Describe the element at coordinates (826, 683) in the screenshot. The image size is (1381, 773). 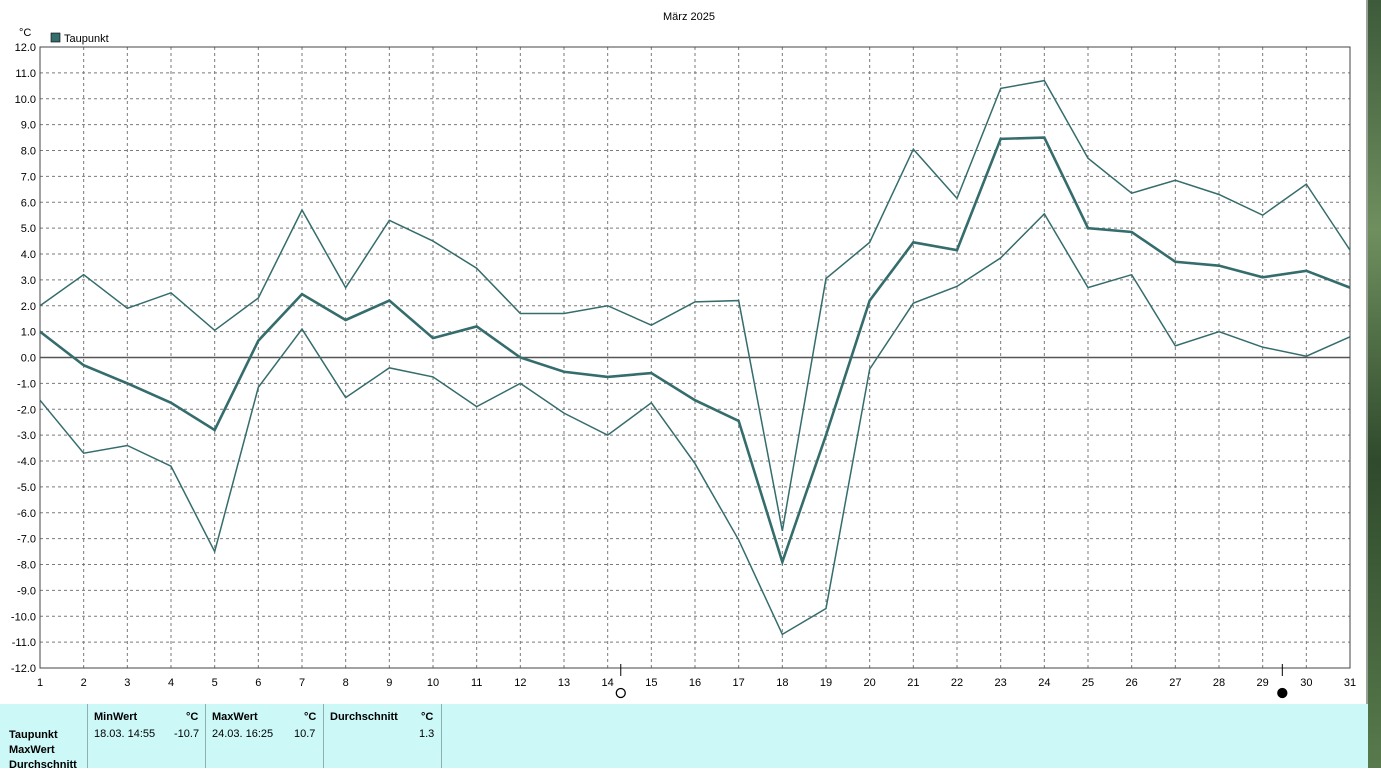
I see `x-tick-label: 19` at that location.